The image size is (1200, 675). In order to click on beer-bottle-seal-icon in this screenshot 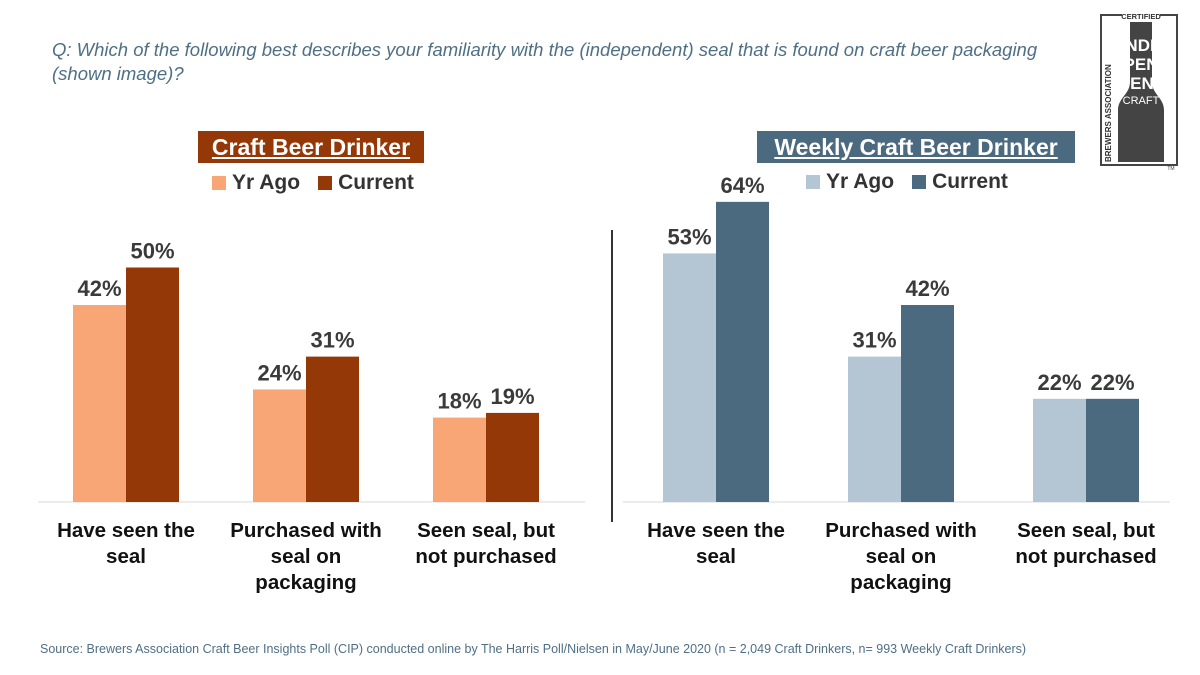, I will do `click(1141, 92)`.